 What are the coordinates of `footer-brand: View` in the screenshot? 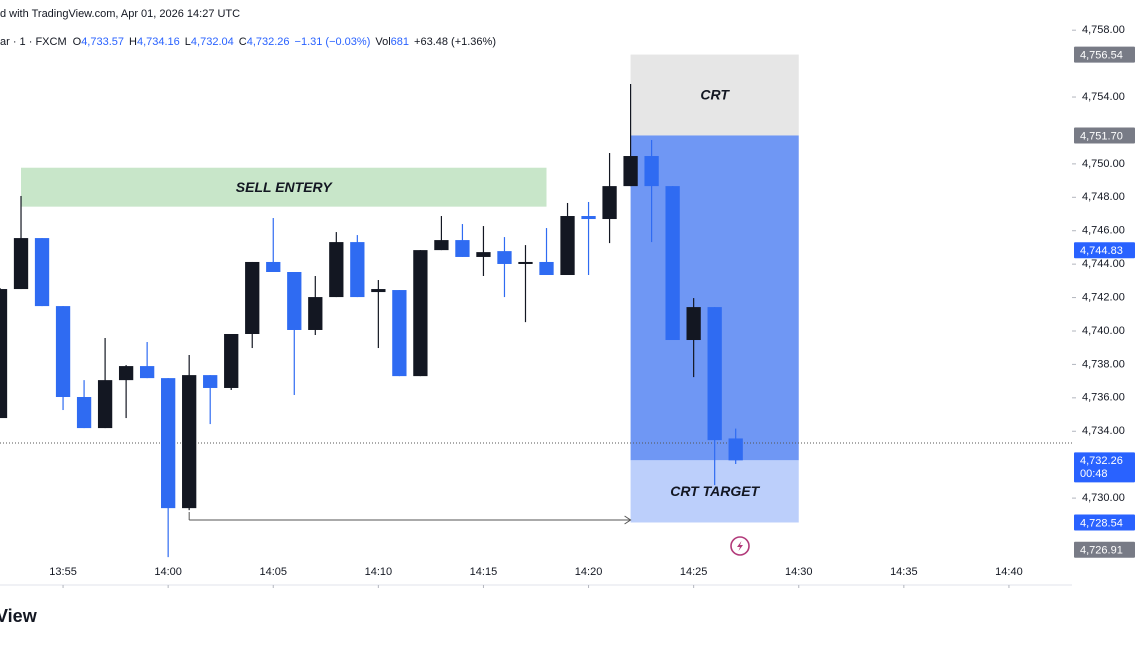 It's located at (19, 616).